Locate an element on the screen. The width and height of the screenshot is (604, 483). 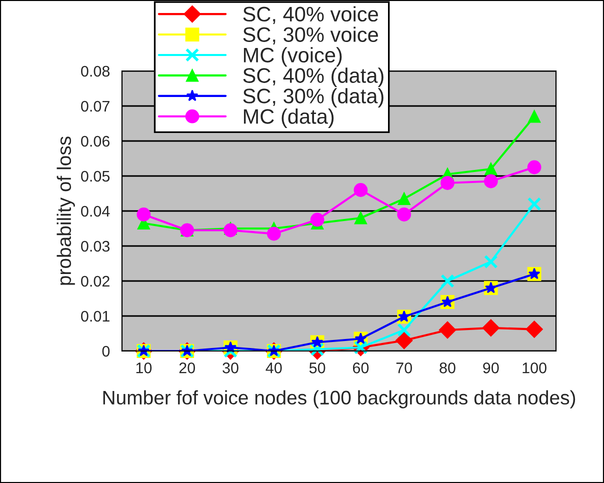
x-tick-label: 40 is located at coordinates (274, 368).